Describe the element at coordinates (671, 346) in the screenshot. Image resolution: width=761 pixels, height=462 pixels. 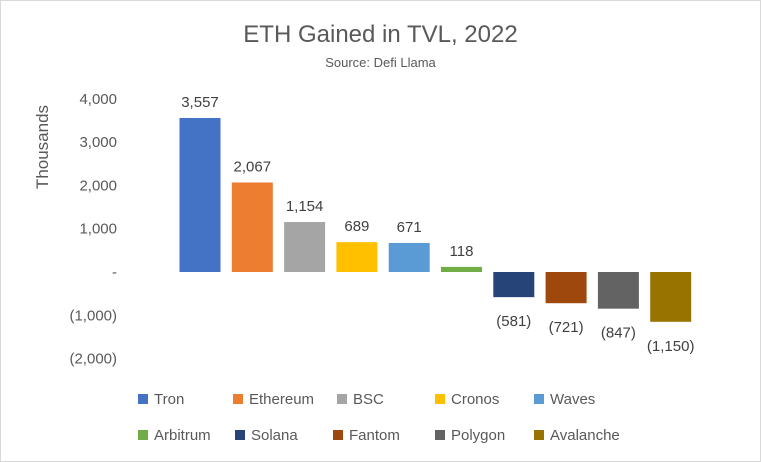
I see `data-label: (1,150)` at that location.